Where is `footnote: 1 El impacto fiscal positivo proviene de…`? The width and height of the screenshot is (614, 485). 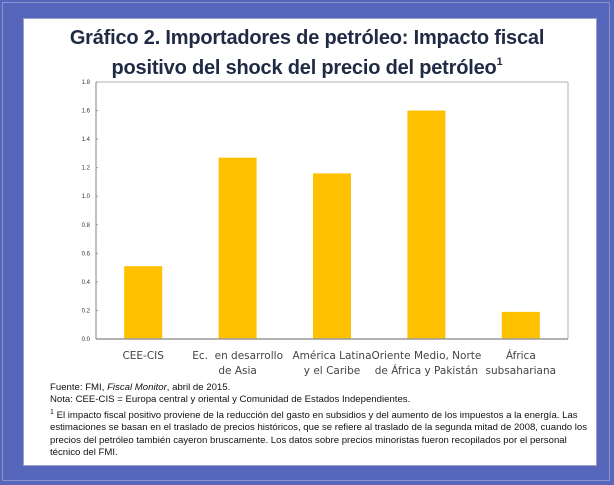 footnote: 1 El impacto fiscal positivo proviene de… is located at coordinates (322, 433).